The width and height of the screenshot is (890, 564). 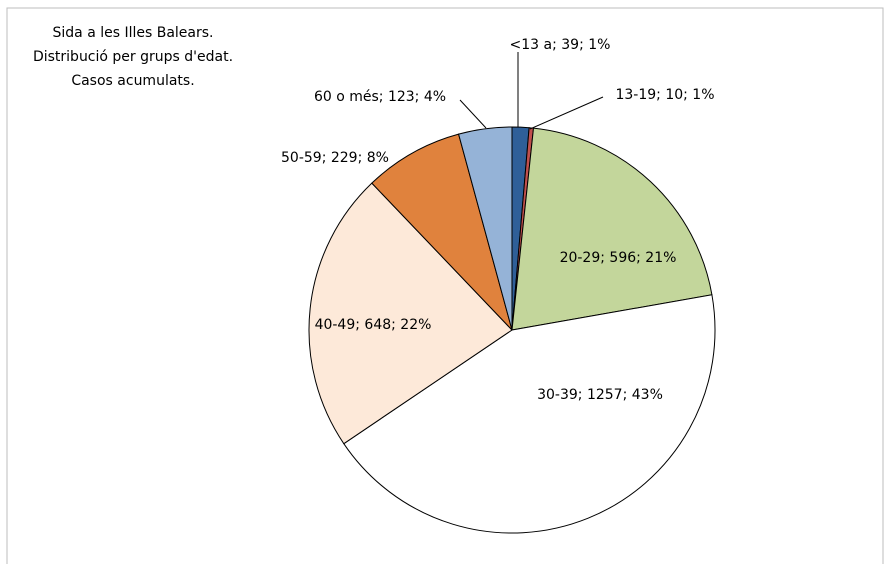 What do you see at coordinates (664, 95) in the screenshot?
I see `data-label: 13-19; 10; 1%` at bounding box center [664, 95].